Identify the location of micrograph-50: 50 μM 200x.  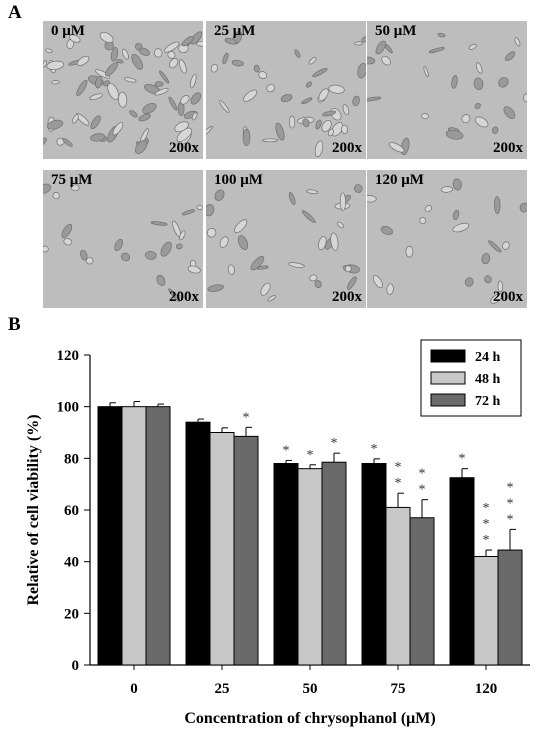
(447, 90).